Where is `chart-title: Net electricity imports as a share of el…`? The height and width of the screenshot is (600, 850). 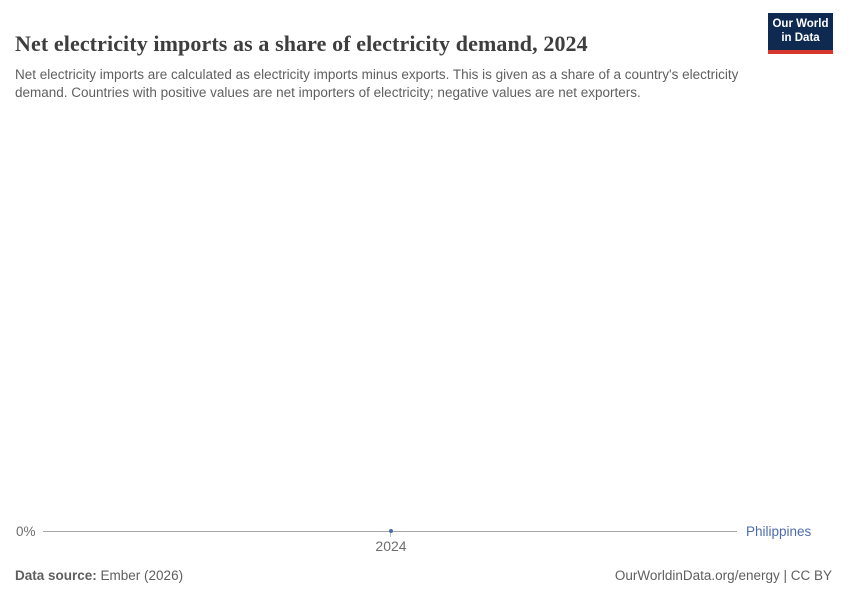 chart-title: Net electricity imports as a share of el… is located at coordinates (301, 43).